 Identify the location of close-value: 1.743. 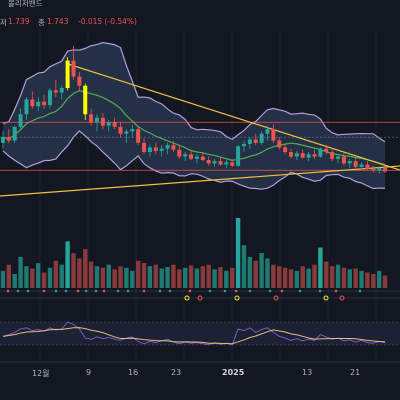
(58, 21).